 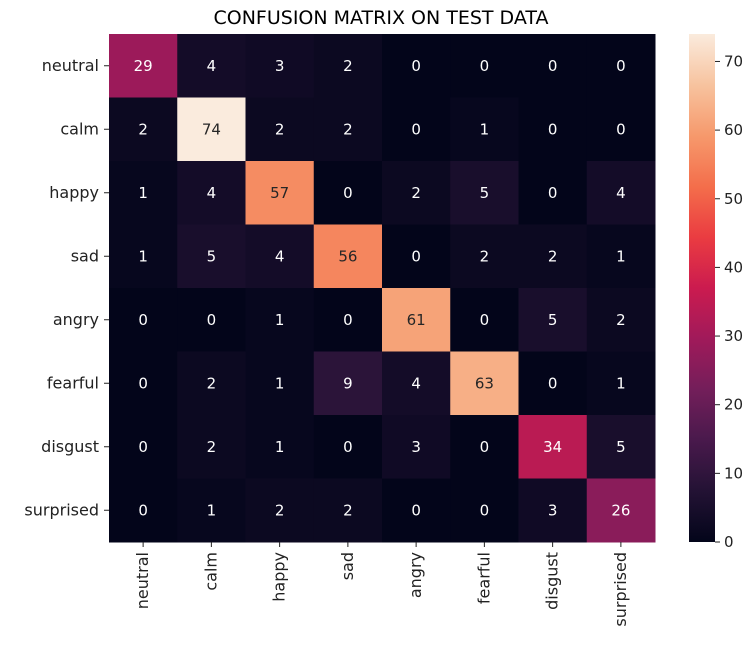 What do you see at coordinates (279, 577) in the screenshot?
I see `x-tick-label: happy` at bounding box center [279, 577].